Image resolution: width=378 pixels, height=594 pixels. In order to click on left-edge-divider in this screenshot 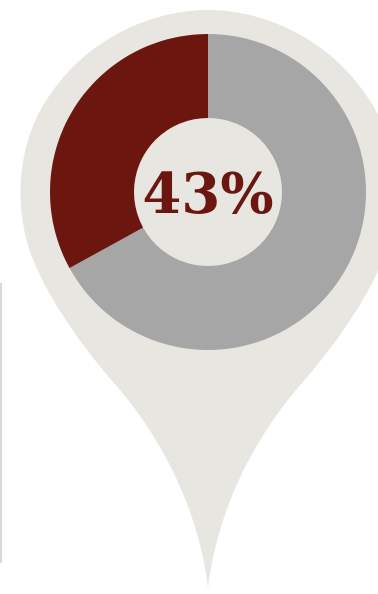, I will do `click(1, 423)`.